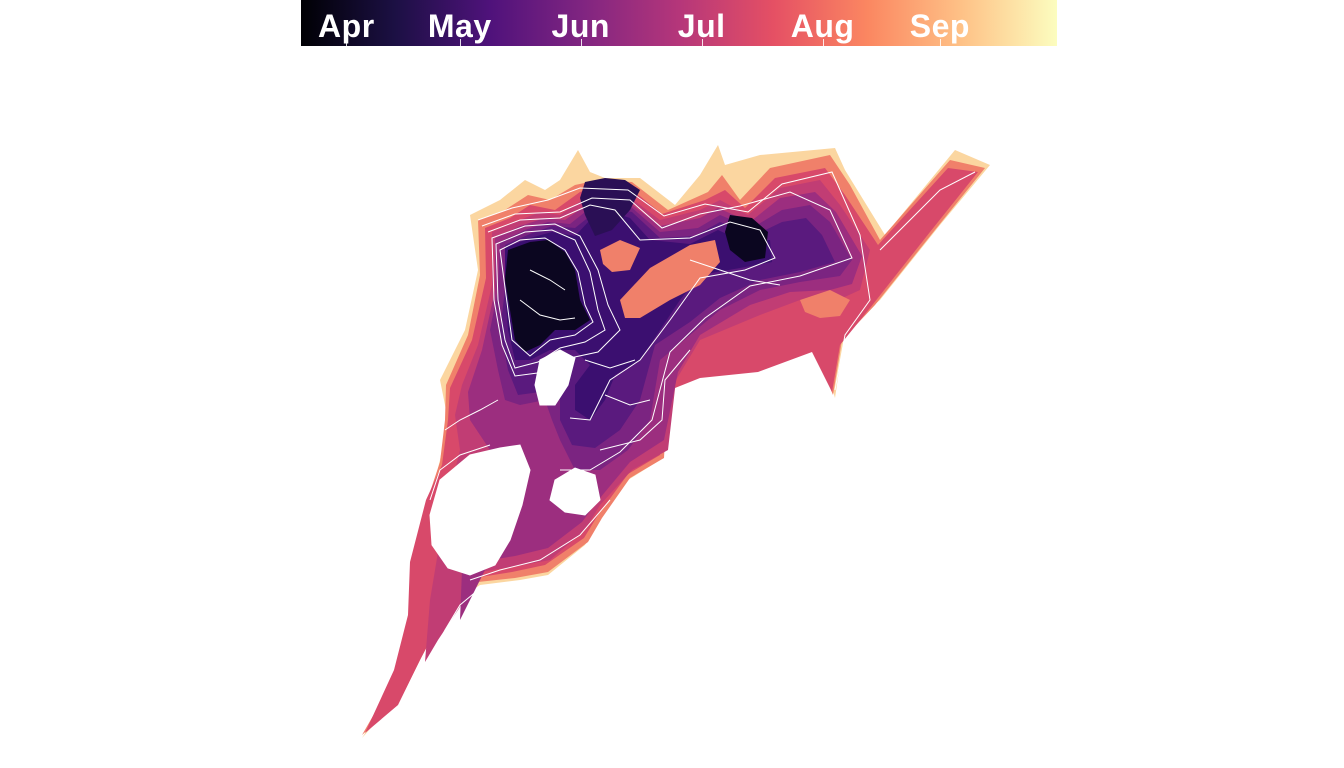  I want to click on region-earliest-north, so click(610, 207).